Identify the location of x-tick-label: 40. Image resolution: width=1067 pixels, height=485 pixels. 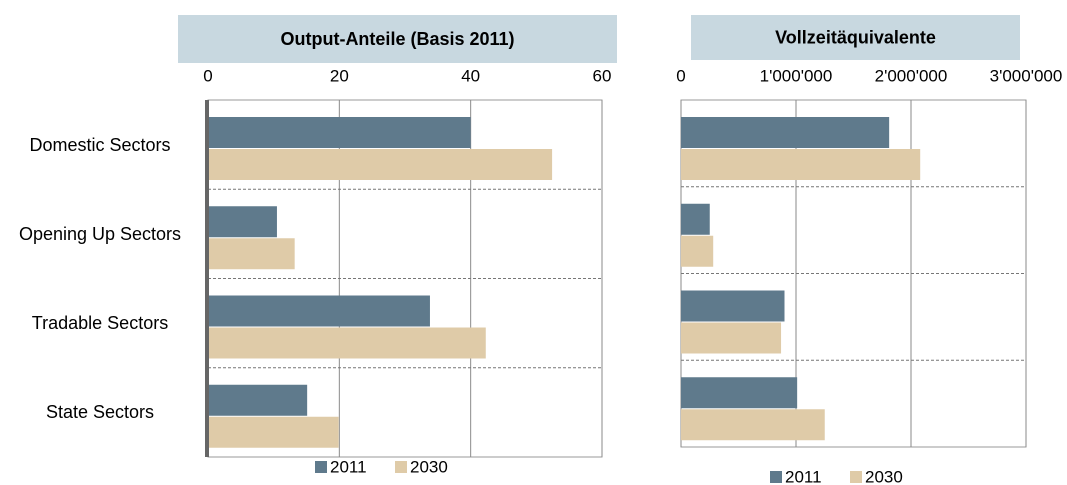
(470, 75).